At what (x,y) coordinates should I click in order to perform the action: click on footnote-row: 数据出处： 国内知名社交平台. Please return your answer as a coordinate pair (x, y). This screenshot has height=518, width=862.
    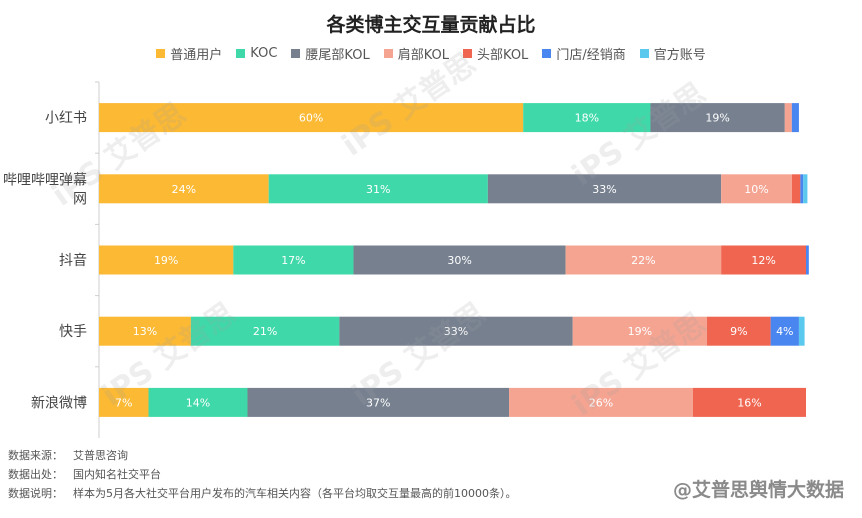
    Looking at the image, I should click on (262, 474).